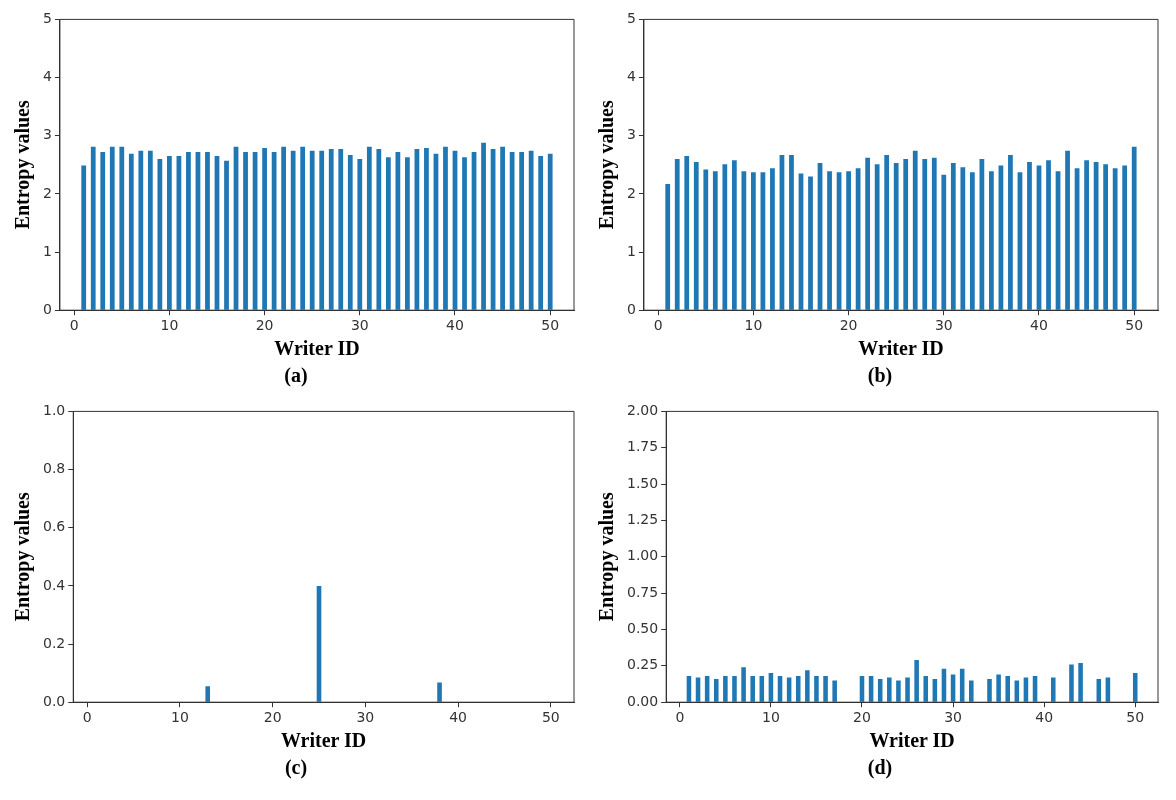 Image resolution: width=1176 pixels, height=800 pixels. I want to click on y-tick-label: 1.50, so click(643, 482).